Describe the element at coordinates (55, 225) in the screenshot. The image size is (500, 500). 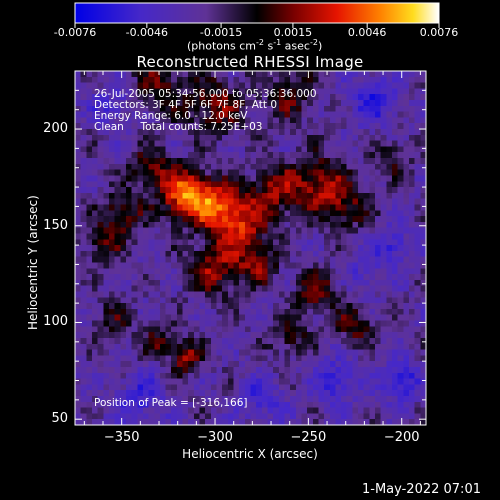
I see `y-tick-label: 150` at that location.